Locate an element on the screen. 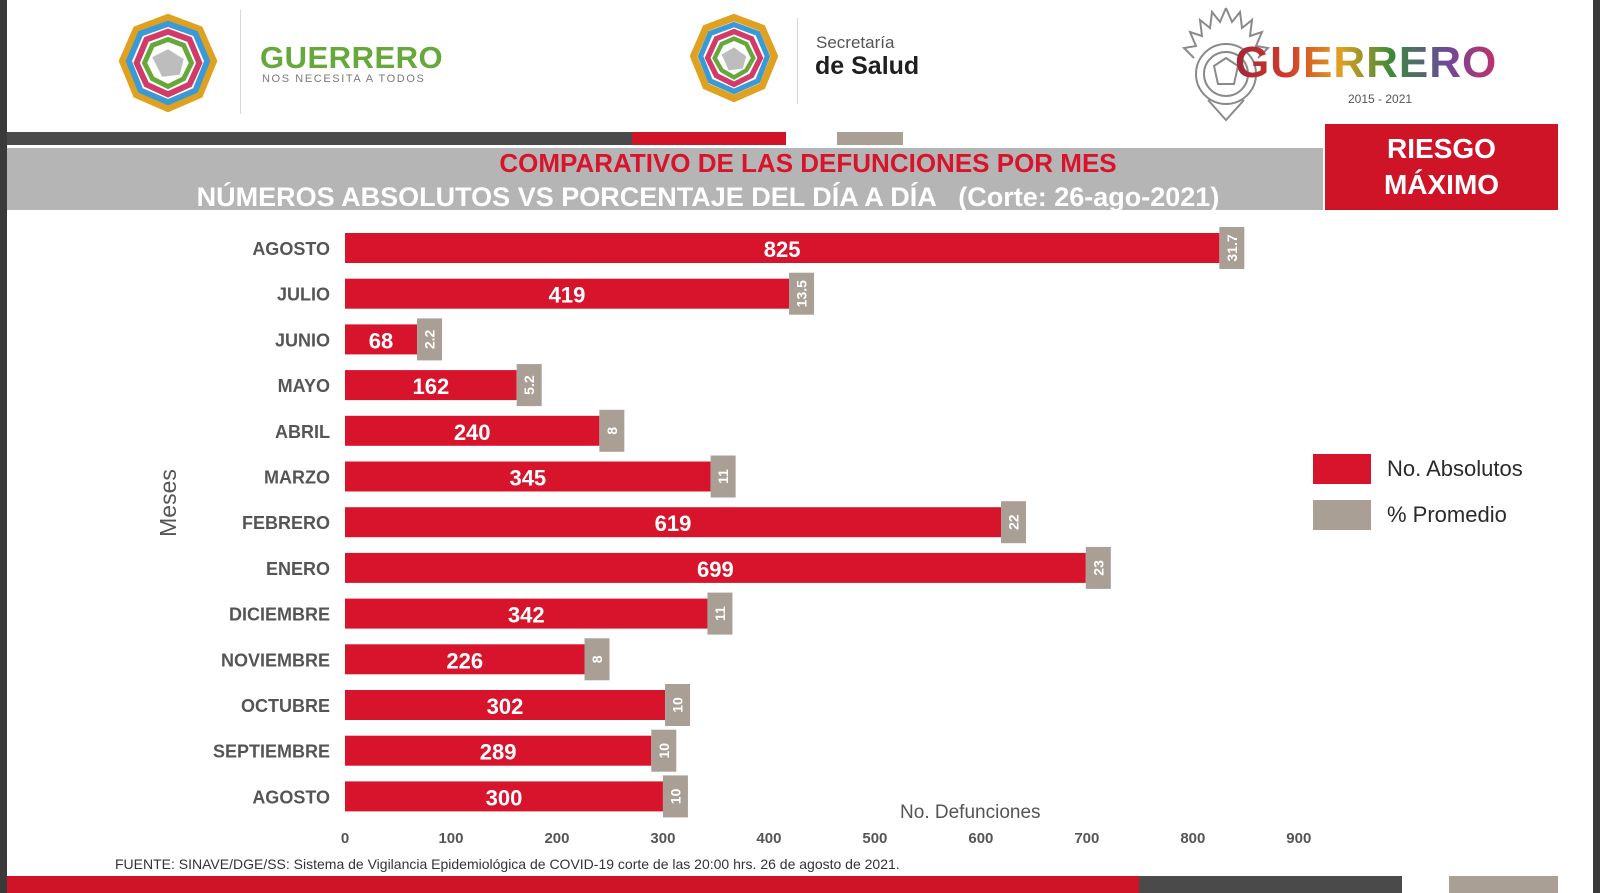 This screenshot has width=1600, height=893. x-tick-label: 400 is located at coordinates (768, 838).